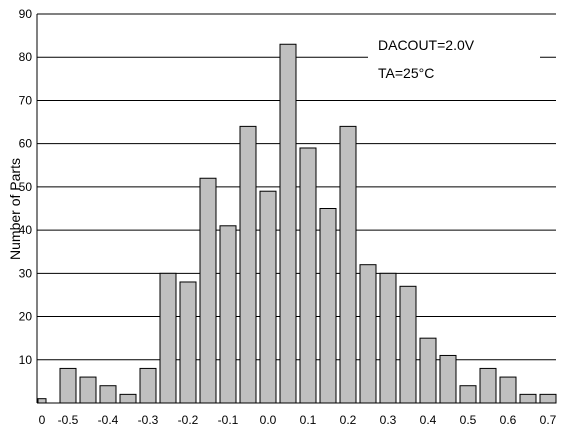 The width and height of the screenshot is (566, 432). I want to click on y-tick-labels: 10 20 30 40 50 60 70 80 90, so click(26, 187).